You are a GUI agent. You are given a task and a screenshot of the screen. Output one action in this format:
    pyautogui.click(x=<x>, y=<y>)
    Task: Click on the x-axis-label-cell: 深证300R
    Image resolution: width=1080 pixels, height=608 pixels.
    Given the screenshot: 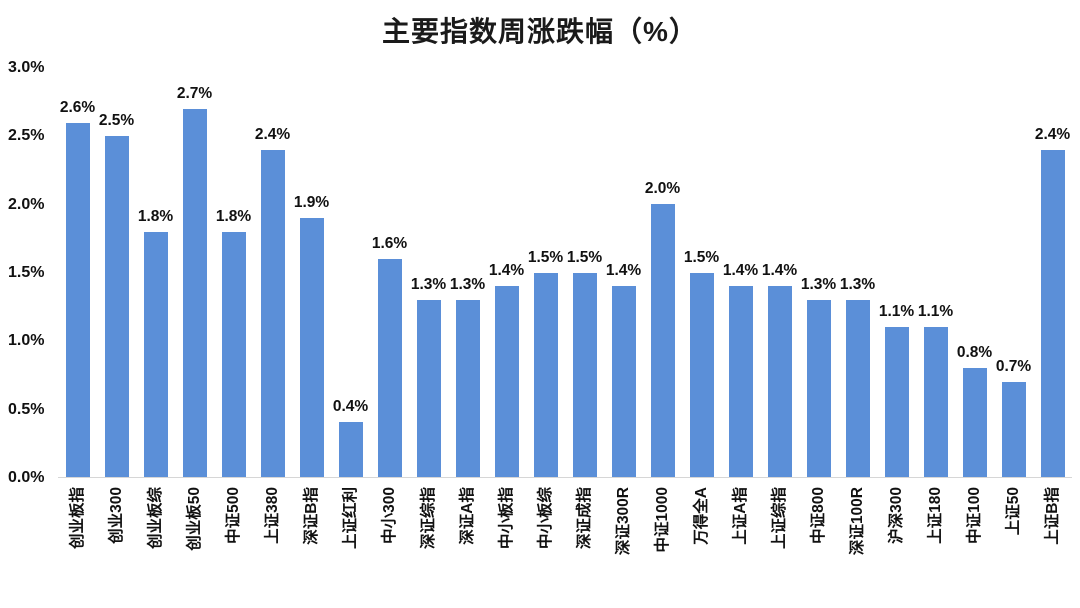 What is the action you would take?
    pyautogui.click(x=623, y=546)
    